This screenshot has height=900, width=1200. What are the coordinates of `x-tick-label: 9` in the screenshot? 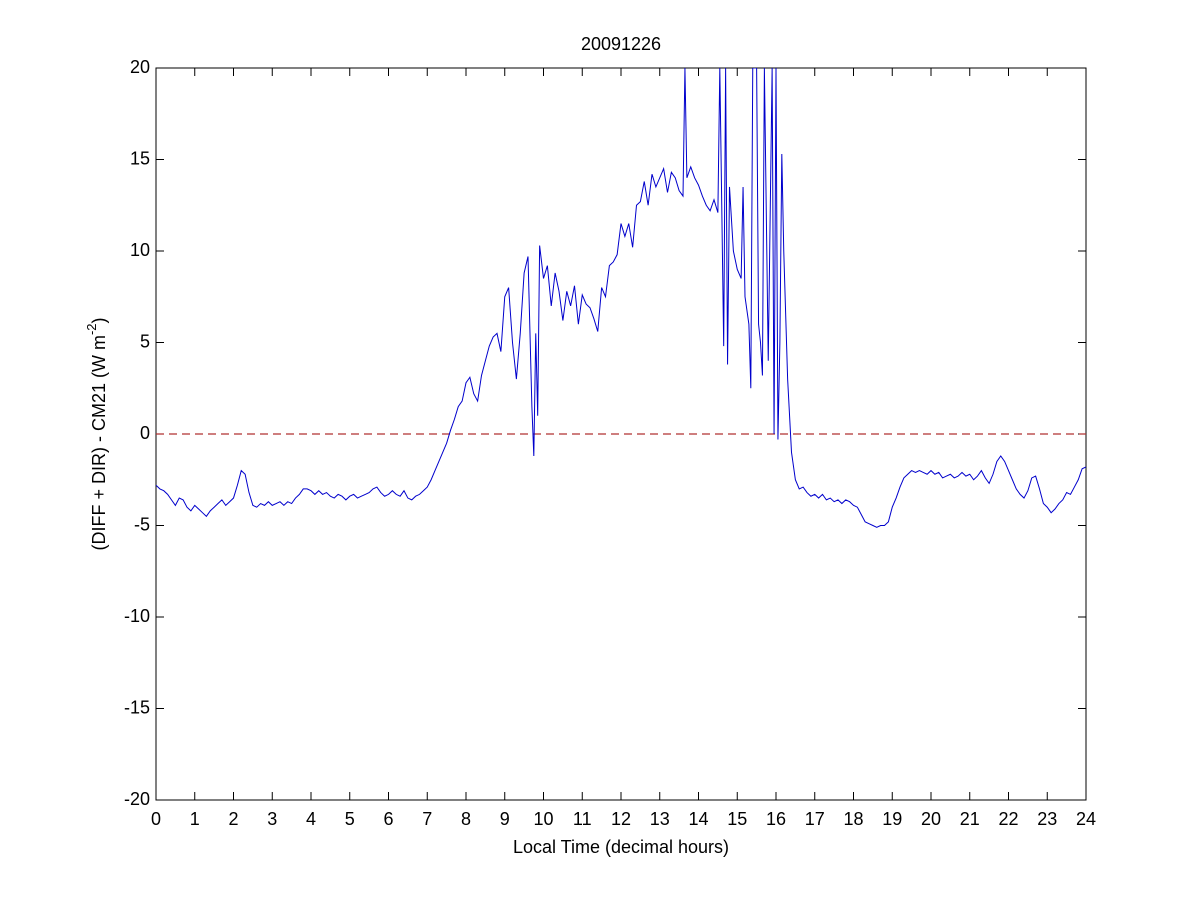 It's located at (505, 819).